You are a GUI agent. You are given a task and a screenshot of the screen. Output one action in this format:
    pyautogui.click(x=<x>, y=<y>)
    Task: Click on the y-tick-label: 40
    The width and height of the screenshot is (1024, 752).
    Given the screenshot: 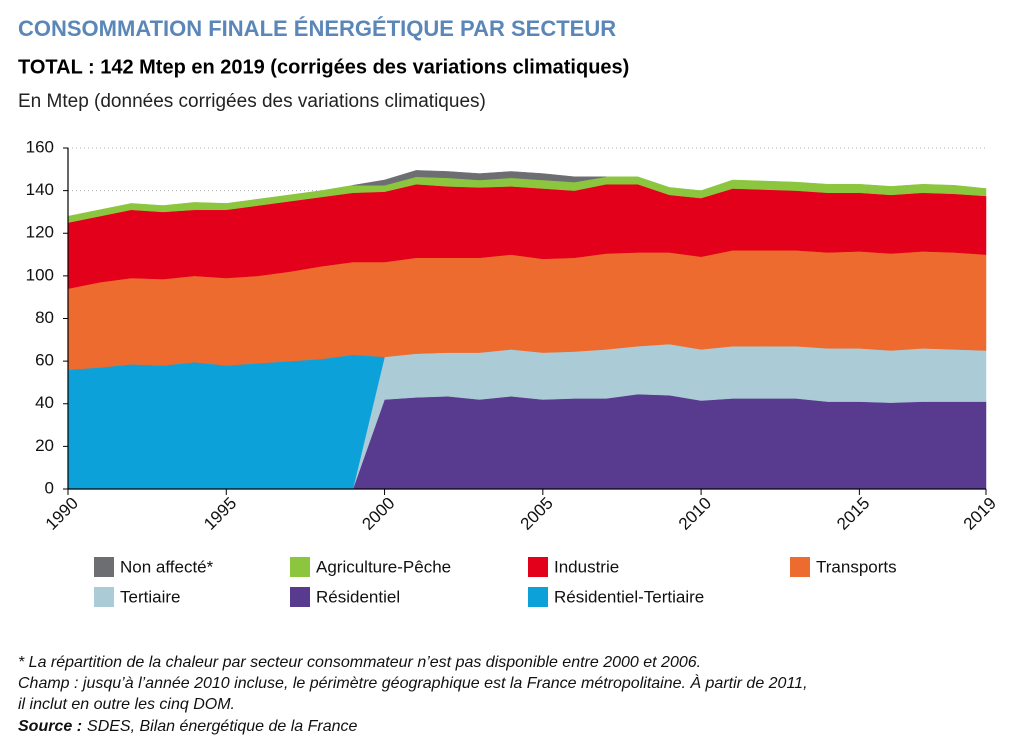 What is the action you would take?
    pyautogui.click(x=44, y=402)
    